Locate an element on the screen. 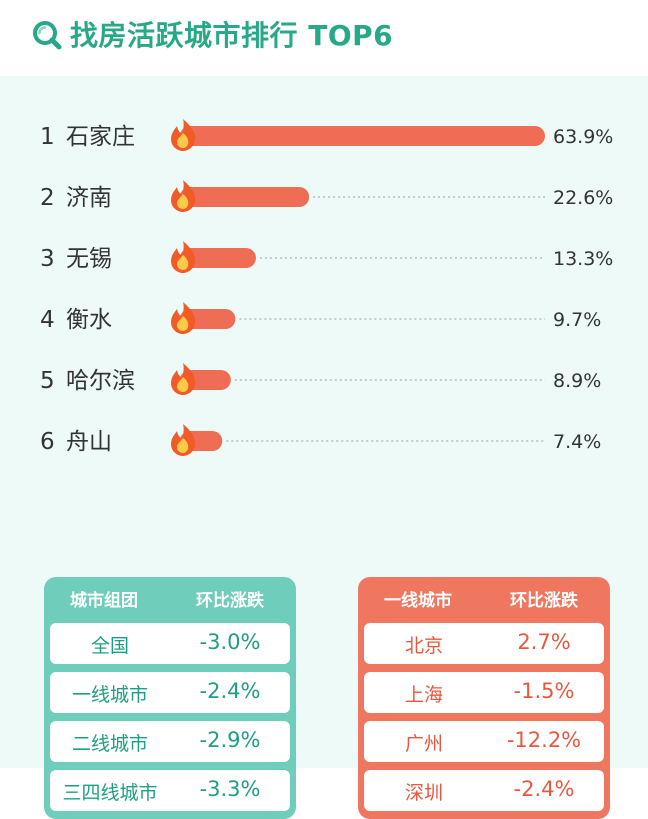 The width and height of the screenshot is (648, 819). table-header: 一线城市 环比涨跌 is located at coordinates (484, 598).